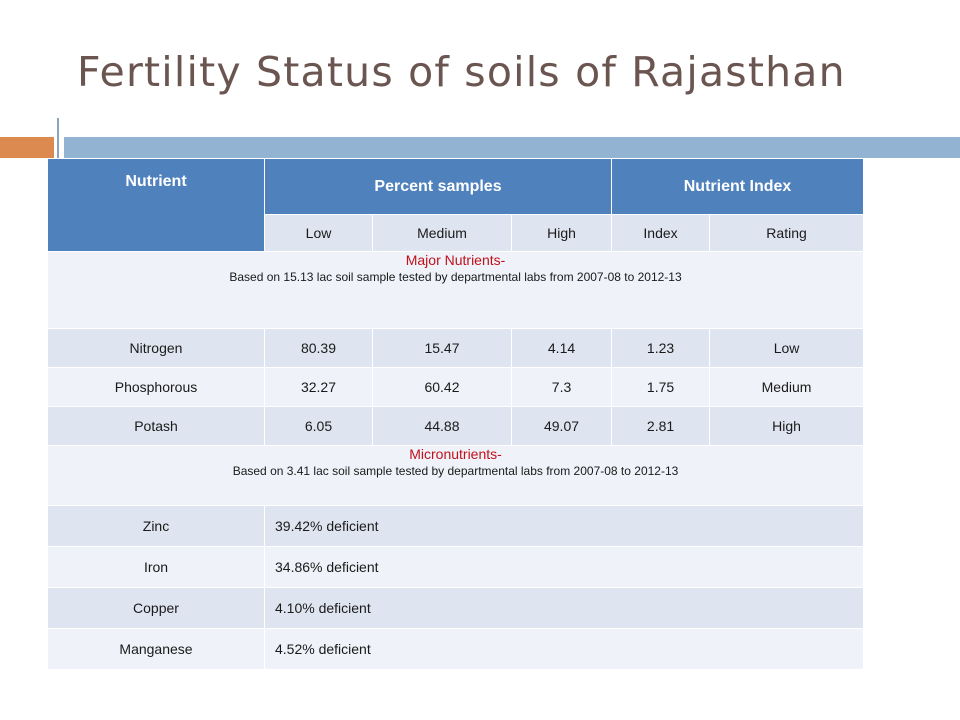 Image resolution: width=960 pixels, height=720 pixels. I want to click on table-row: Potash 6.05 44.88 49.07 2.81 High, so click(456, 426).